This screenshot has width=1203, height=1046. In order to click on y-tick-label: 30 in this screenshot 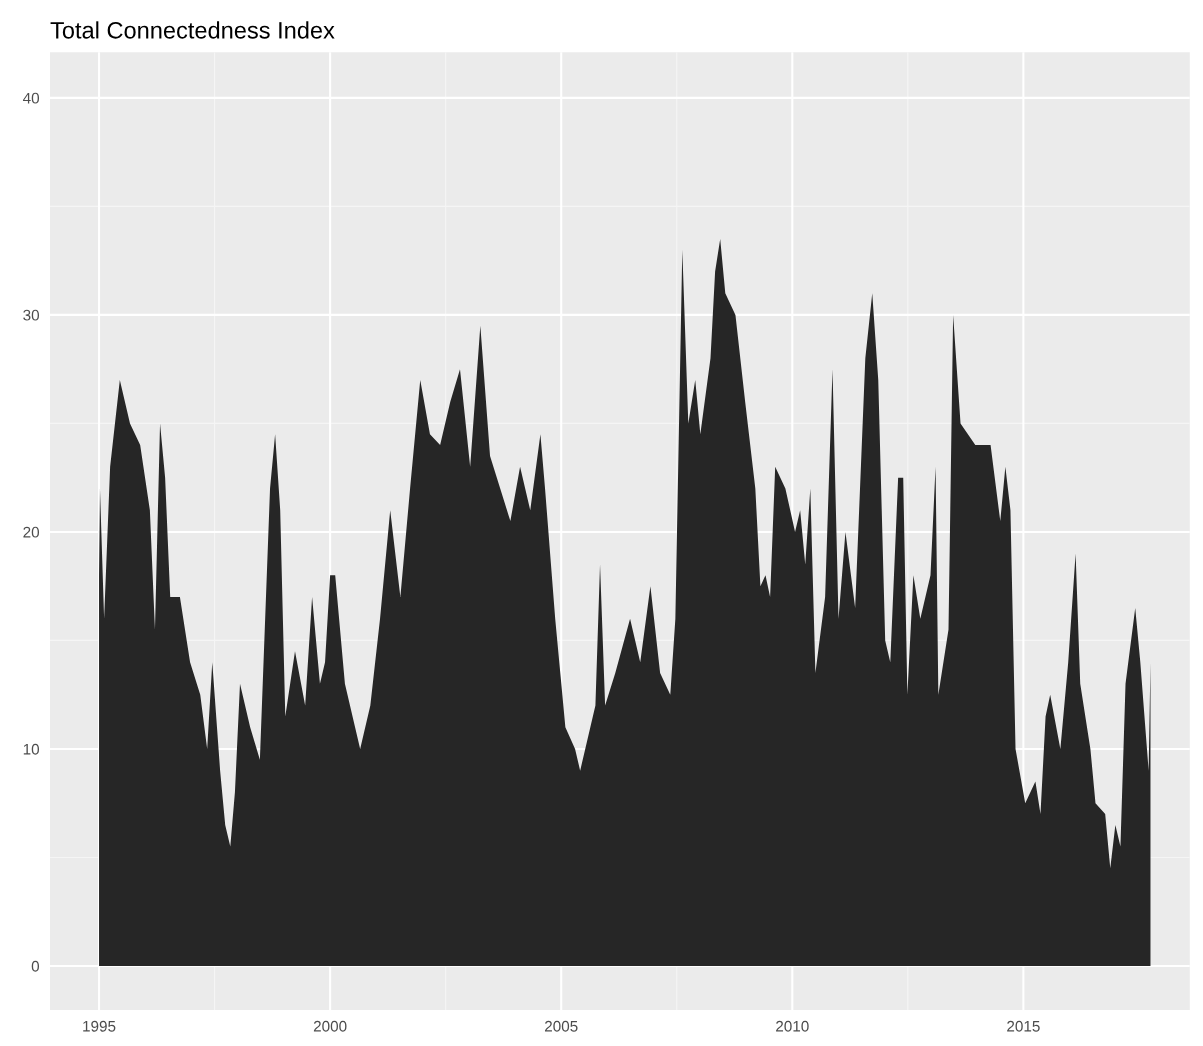, I will do `click(31, 315)`.